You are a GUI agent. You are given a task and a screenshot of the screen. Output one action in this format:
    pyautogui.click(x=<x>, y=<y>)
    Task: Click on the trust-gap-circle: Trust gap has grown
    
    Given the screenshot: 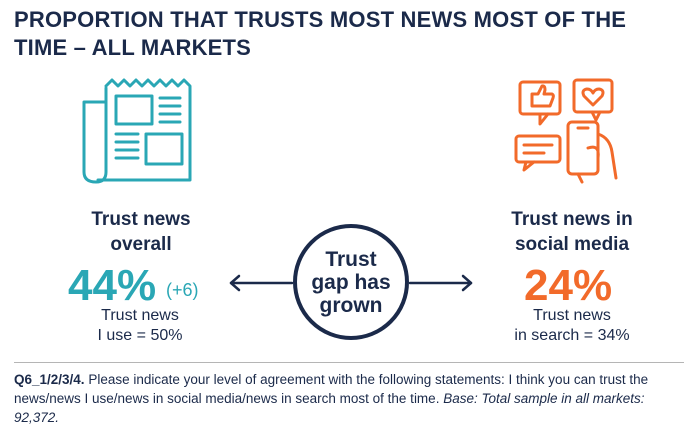 What is the action you would take?
    pyautogui.click(x=351, y=282)
    